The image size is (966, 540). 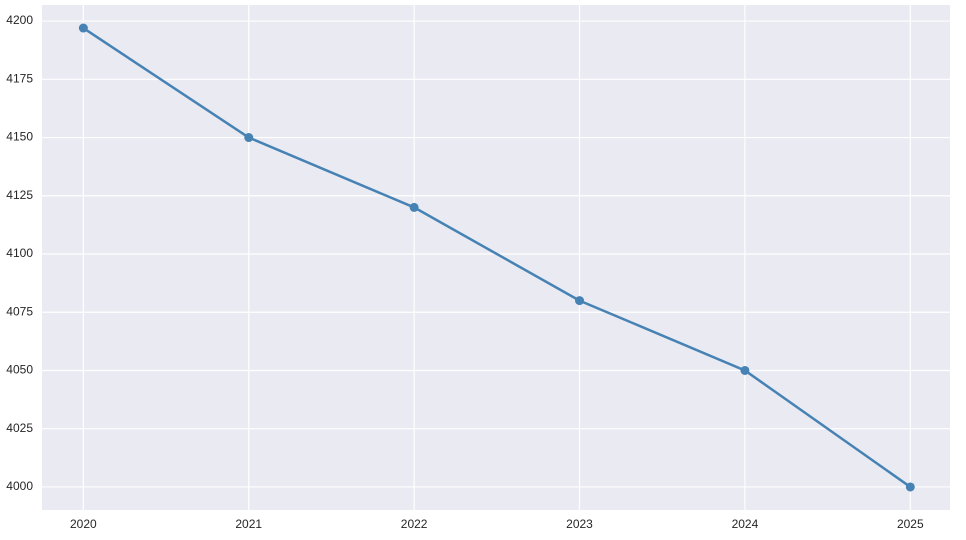 What do you see at coordinates (910, 524) in the screenshot?
I see `x-tick-label: 2025` at bounding box center [910, 524].